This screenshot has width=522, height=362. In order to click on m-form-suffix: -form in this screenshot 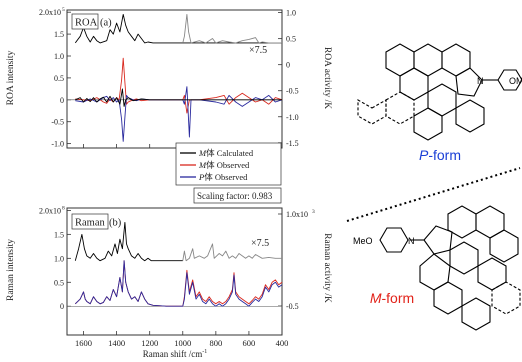, I will do `click(398, 298)`.